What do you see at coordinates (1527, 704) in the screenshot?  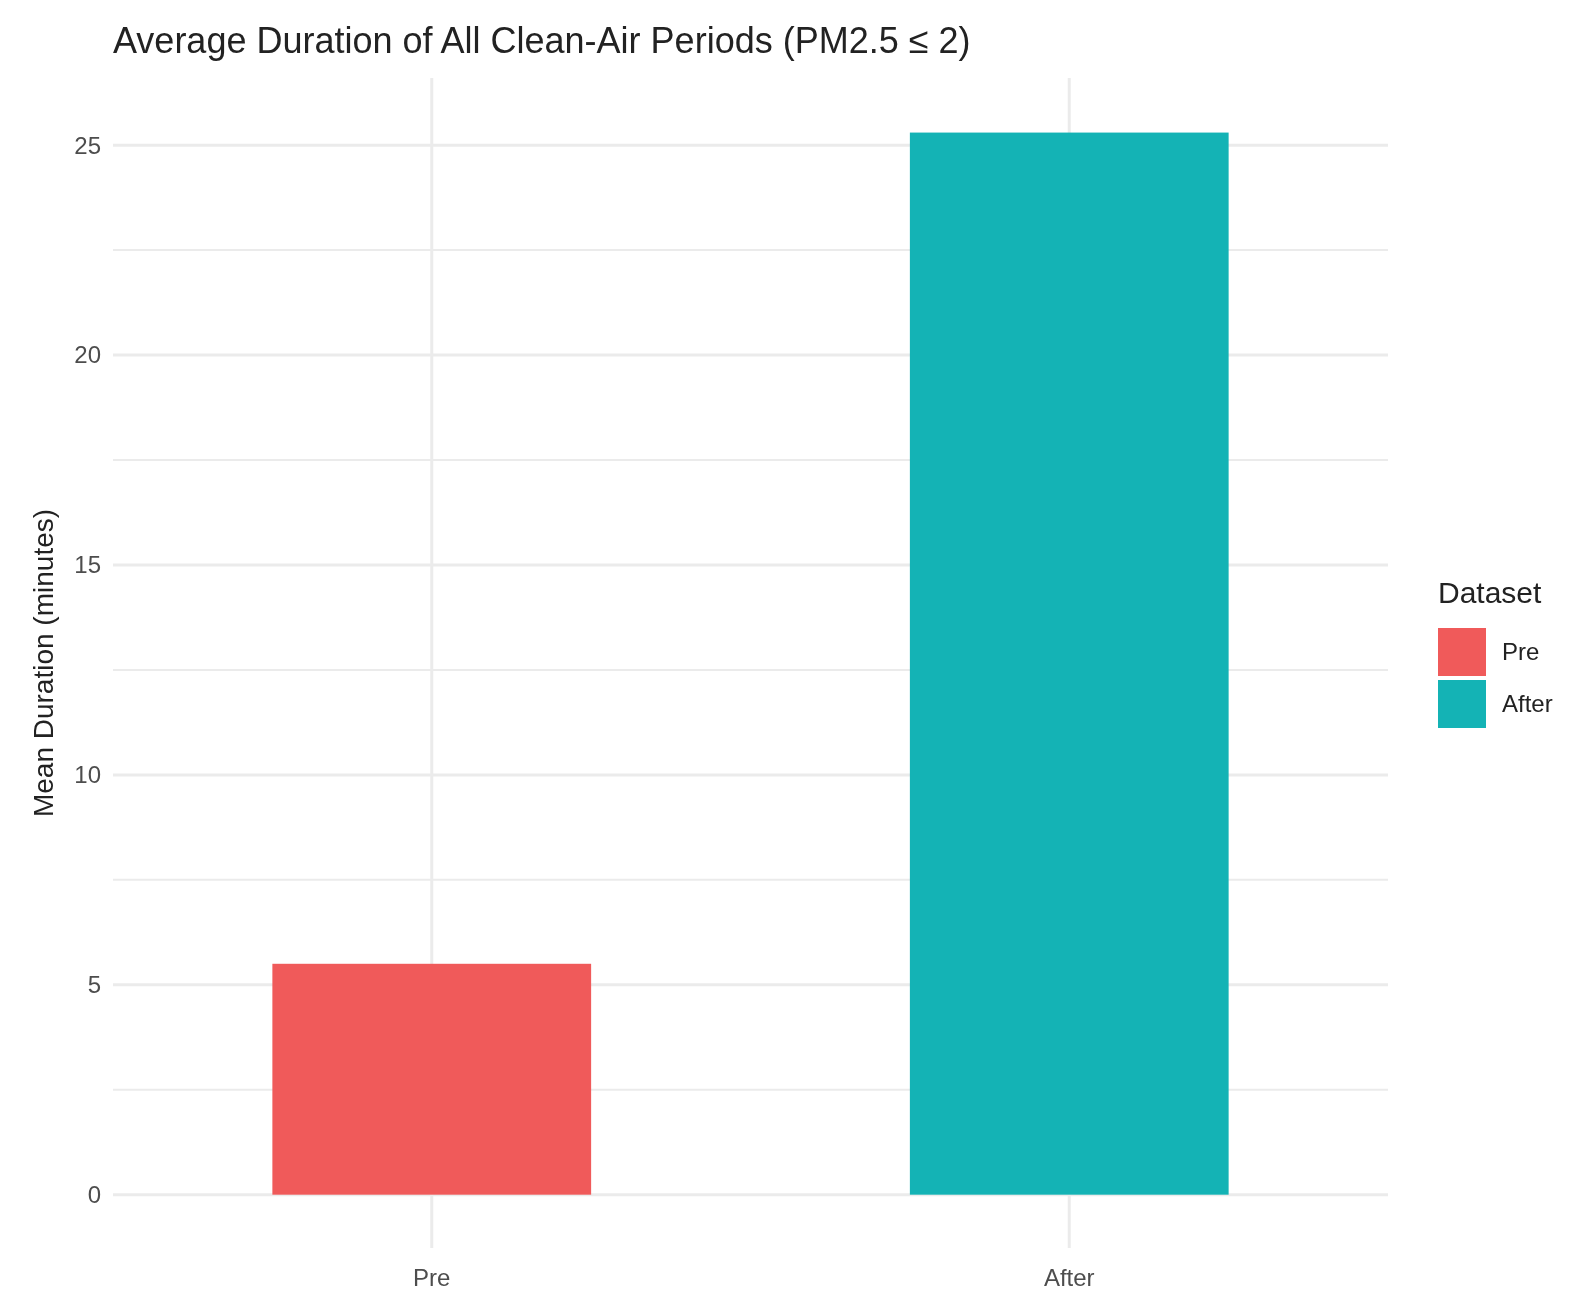 I see `legend-label: After` at bounding box center [1527, 704].